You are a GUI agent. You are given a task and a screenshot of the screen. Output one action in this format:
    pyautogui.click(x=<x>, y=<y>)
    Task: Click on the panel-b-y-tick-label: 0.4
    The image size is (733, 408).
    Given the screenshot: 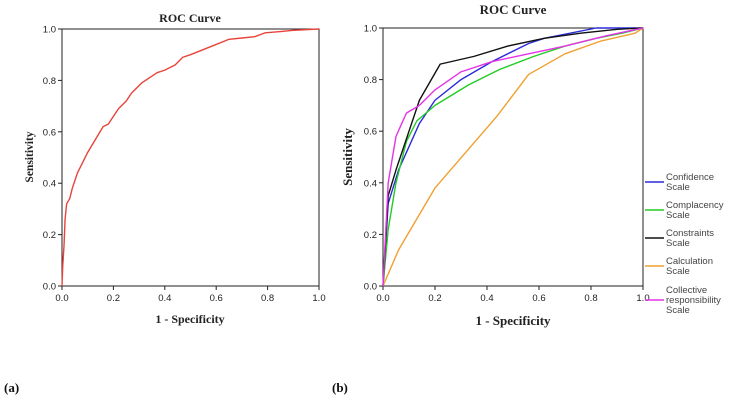 What is the action you would take?
    pyautogui.click(x=370, y=183)
    